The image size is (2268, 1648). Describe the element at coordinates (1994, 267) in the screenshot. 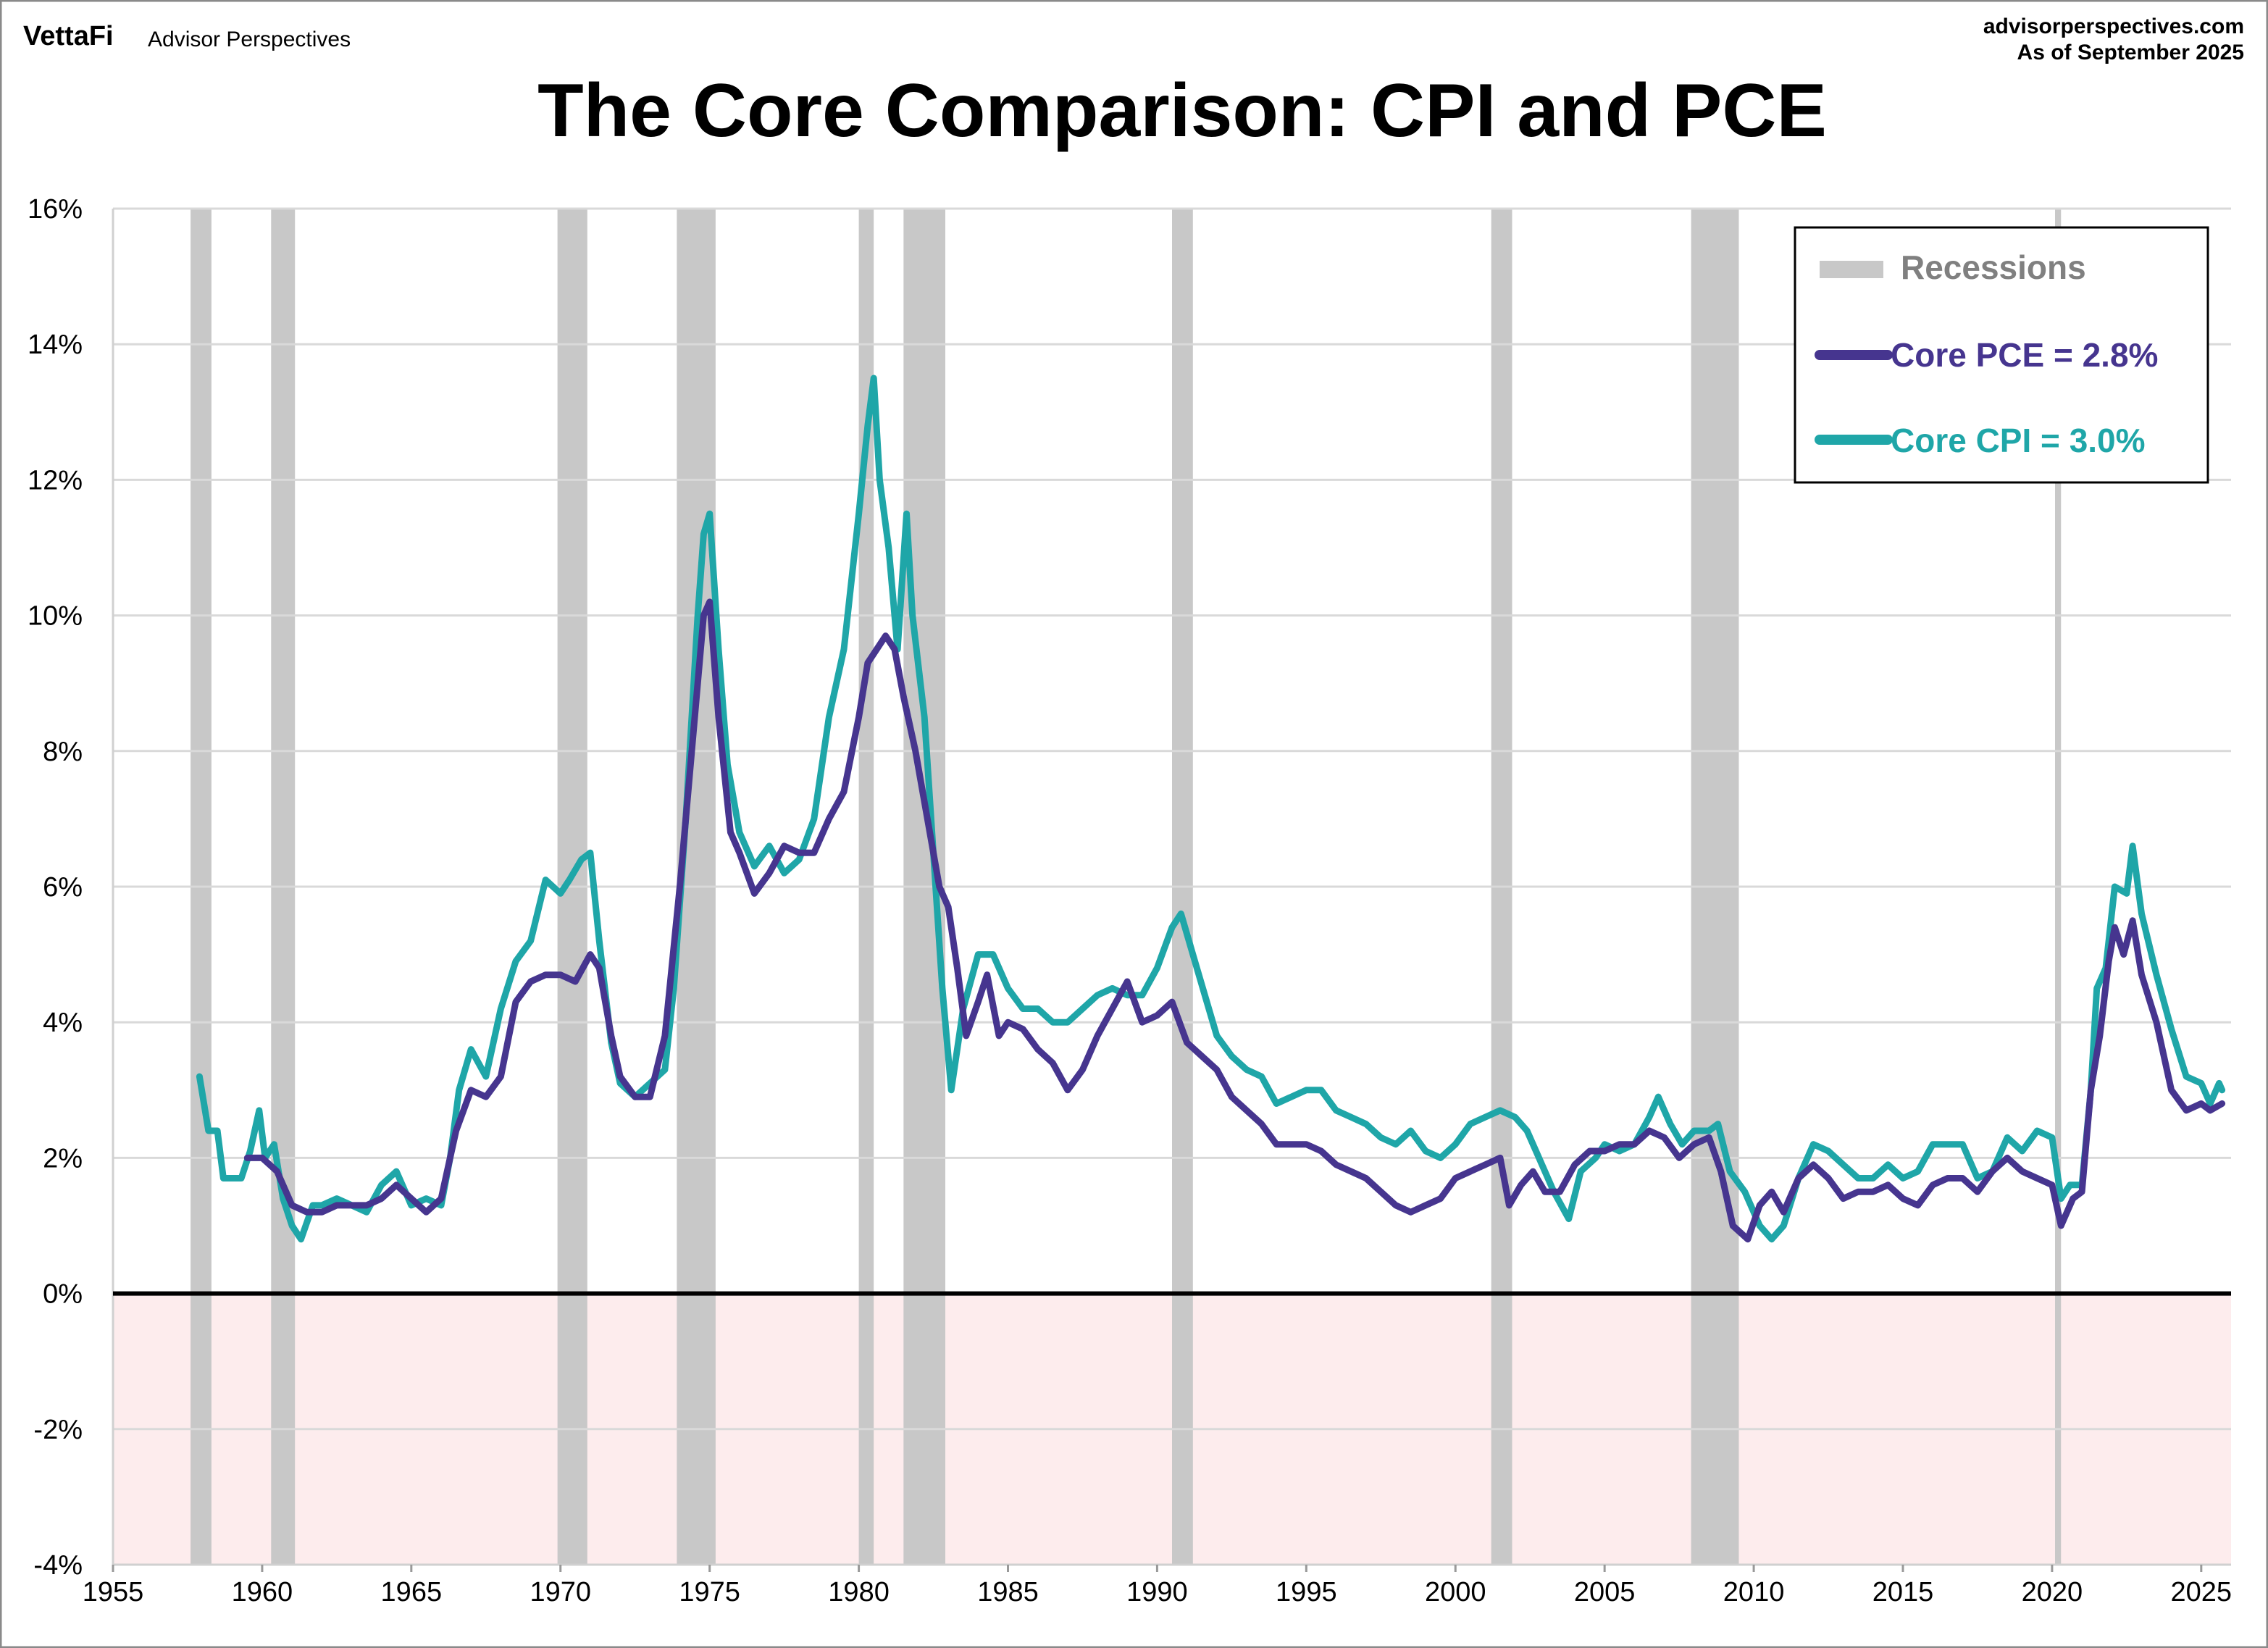

I see `legend-recessions-label: Recessions` at that location.